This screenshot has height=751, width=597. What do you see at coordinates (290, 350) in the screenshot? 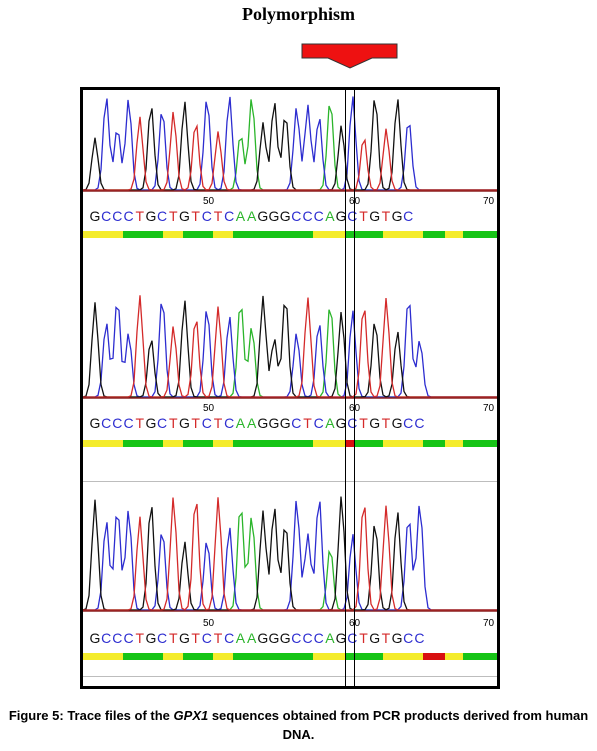
I see `trace-line-c` at bounding box center [290, 350].